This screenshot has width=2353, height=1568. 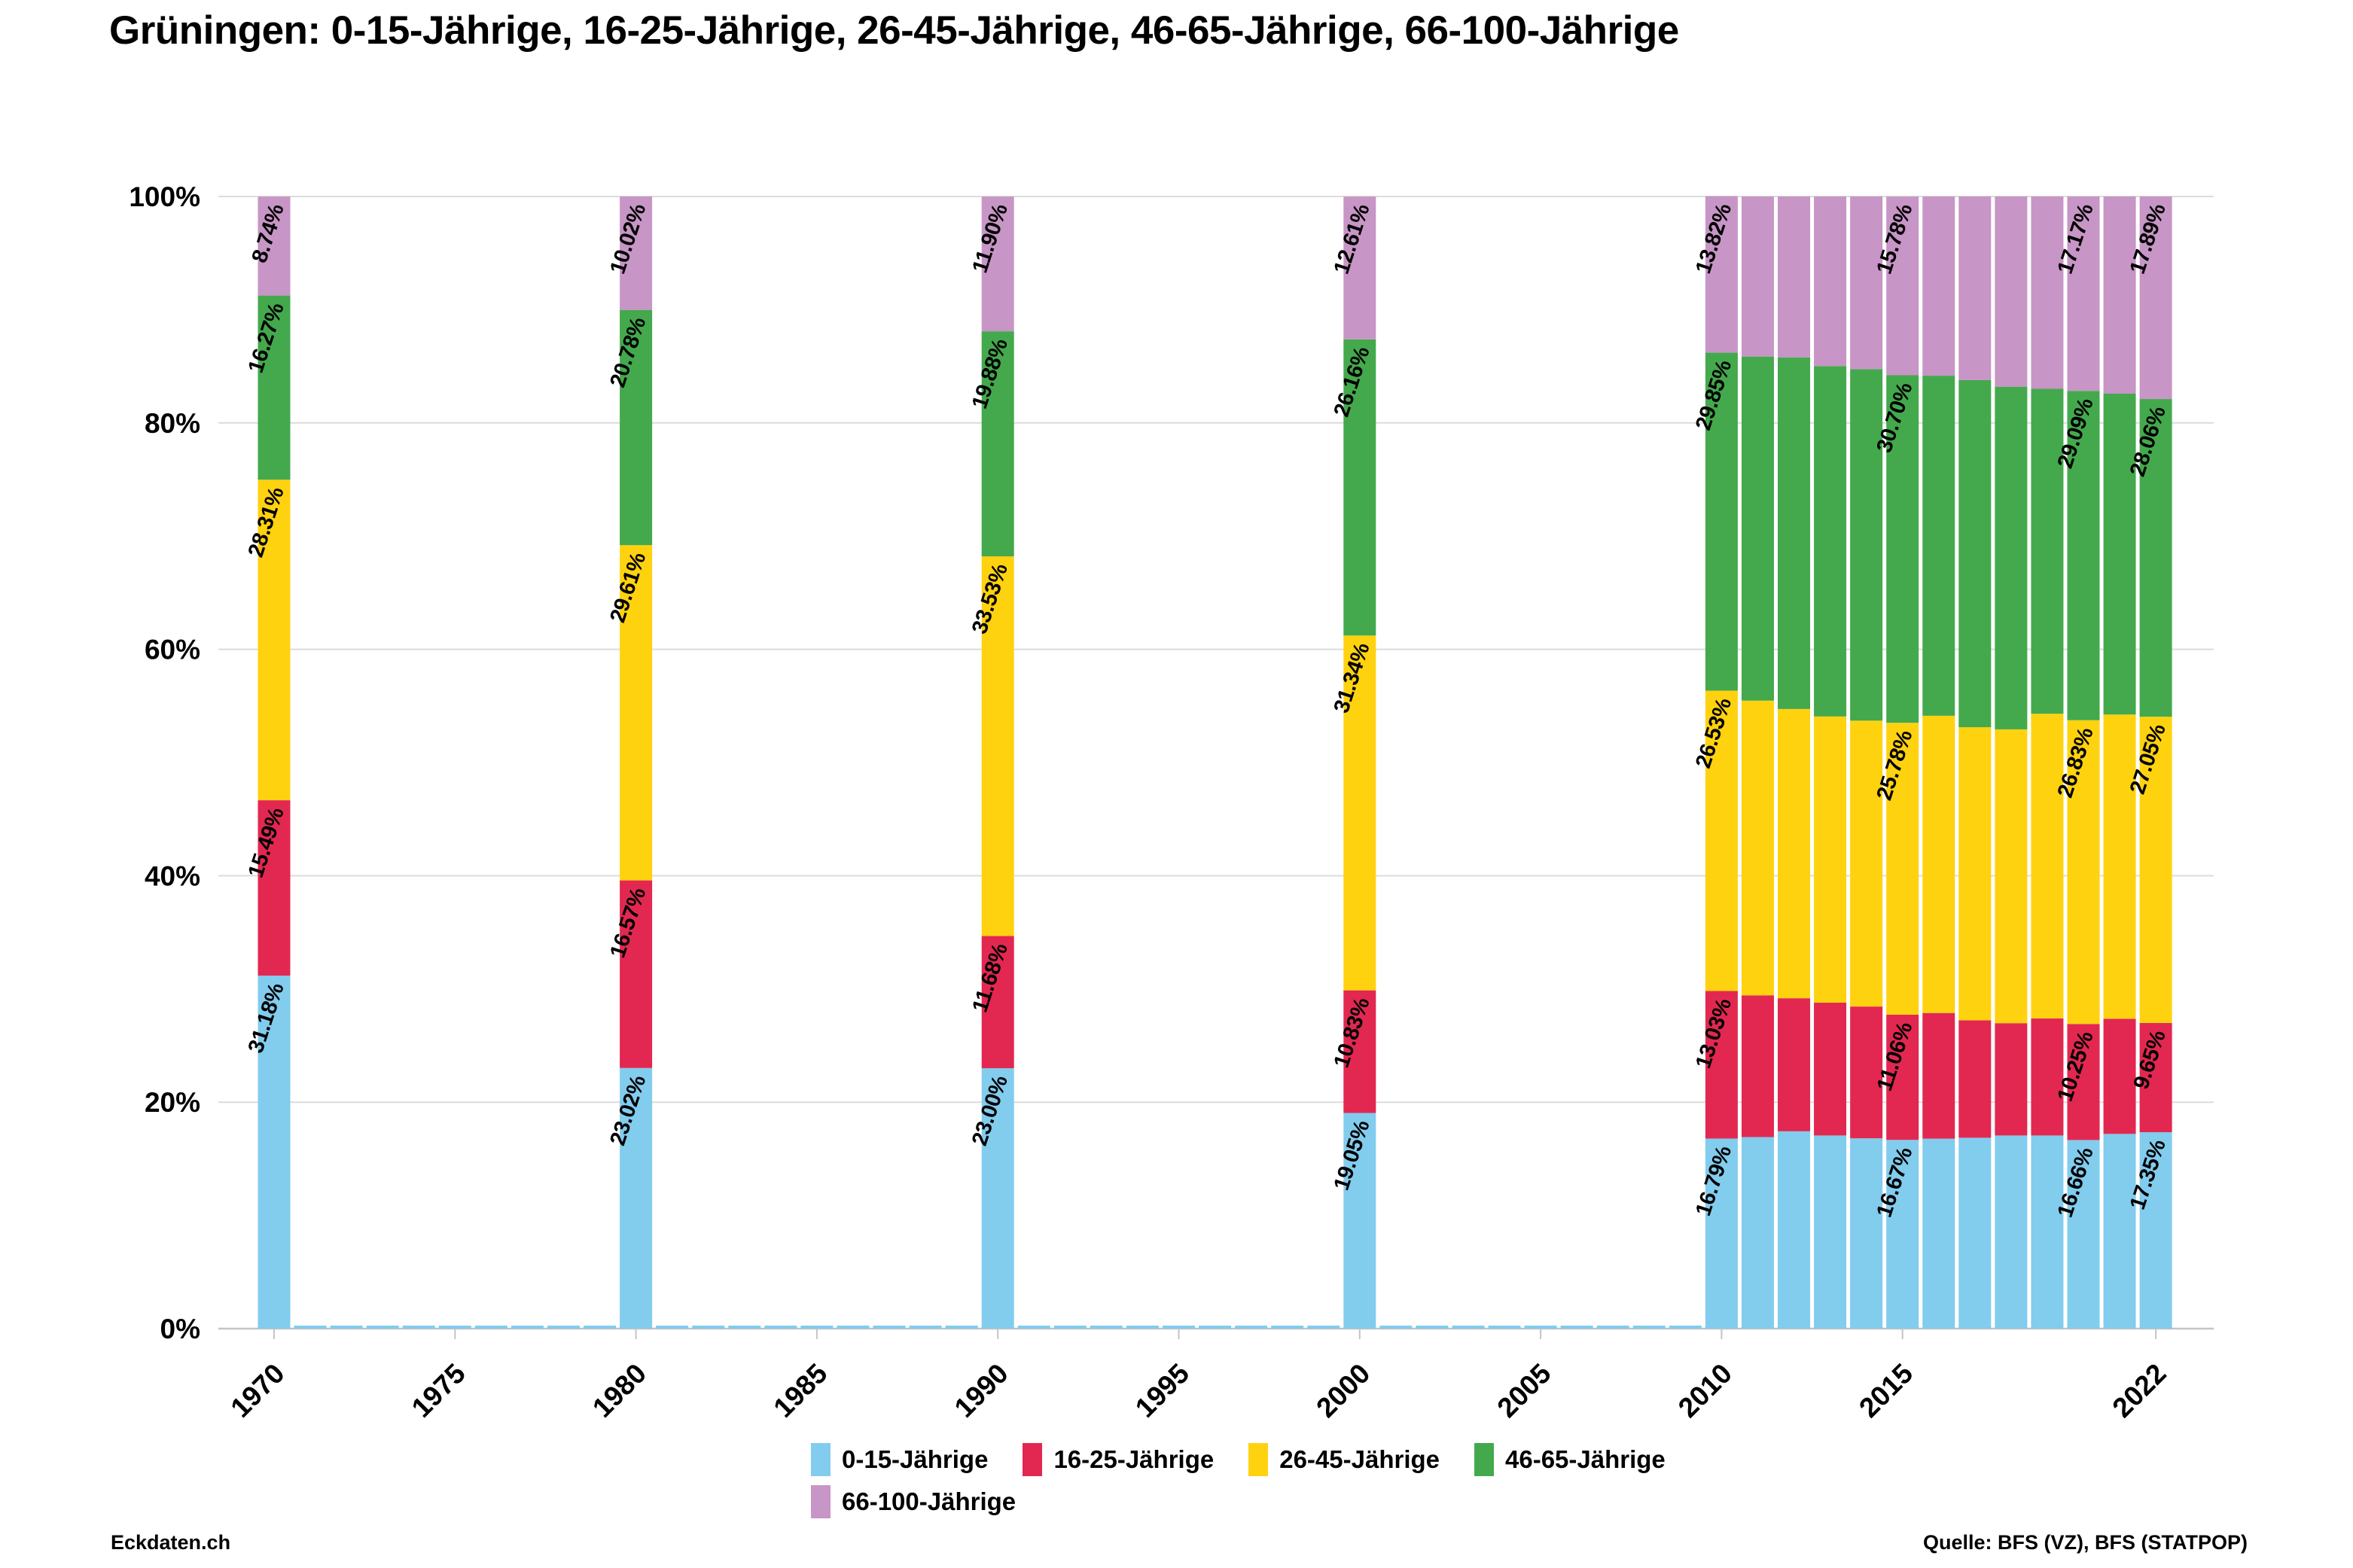 What do you see at coordinates (997, 1198) in the screenshot?
I see `bar-segment-1990-0-15-Jährige` at bounding box center [997, 1198].